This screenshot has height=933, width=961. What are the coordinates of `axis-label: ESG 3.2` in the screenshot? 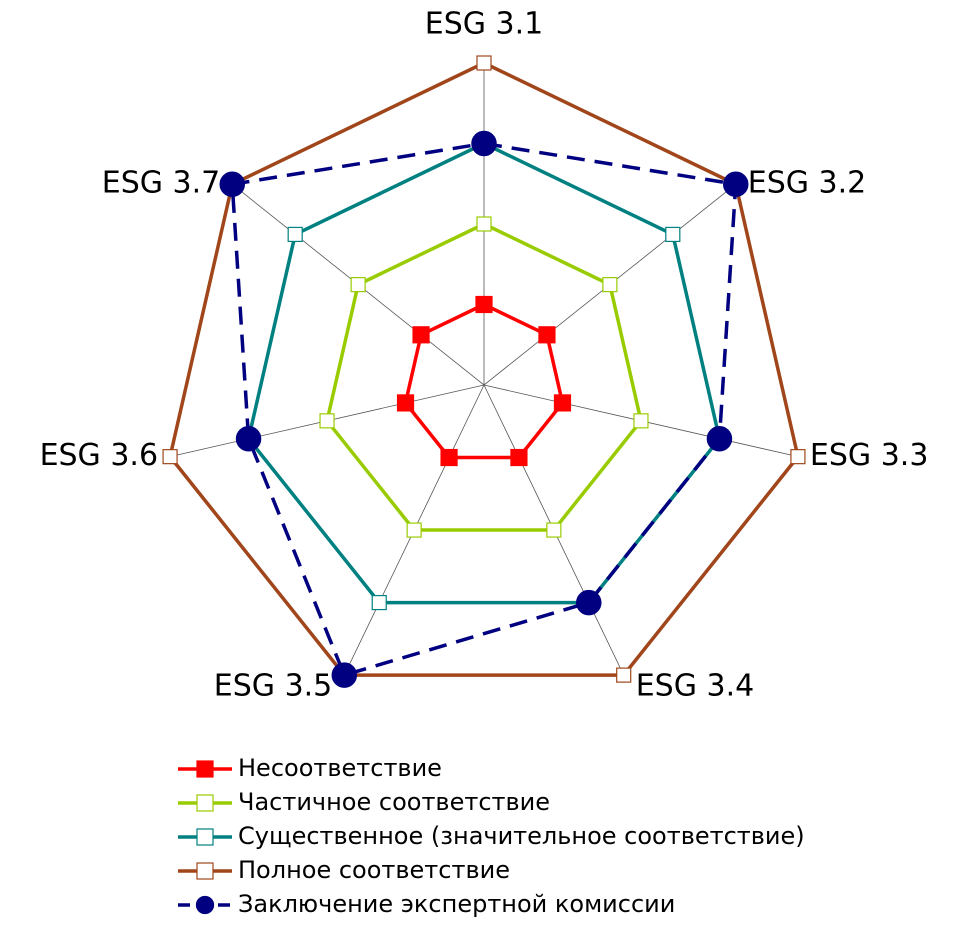 It's located at (807, 183).